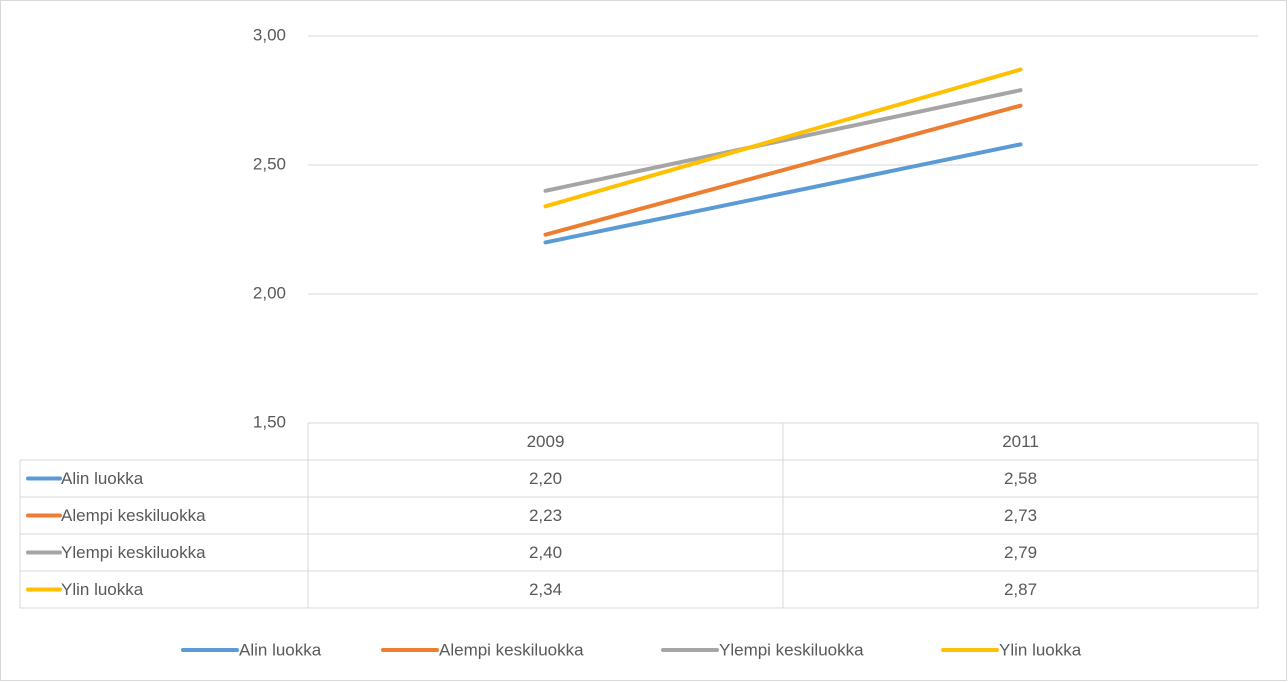  What do you see at coordinates (1040, 649) in the screenshot?
I see `legend-label: Ylin luokka` at bounding box center [1040, 649].